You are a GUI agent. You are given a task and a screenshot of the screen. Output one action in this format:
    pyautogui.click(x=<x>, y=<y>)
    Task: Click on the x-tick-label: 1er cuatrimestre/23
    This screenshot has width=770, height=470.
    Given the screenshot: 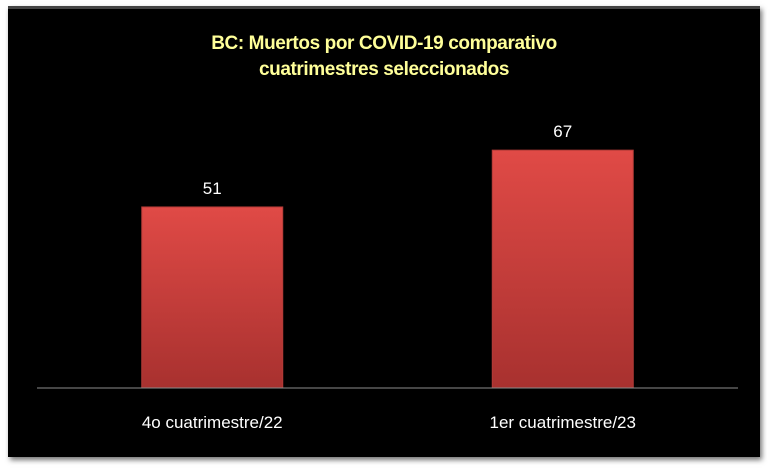 What is the action you would take?
    pyautogui.click(x=563, y=422)
    